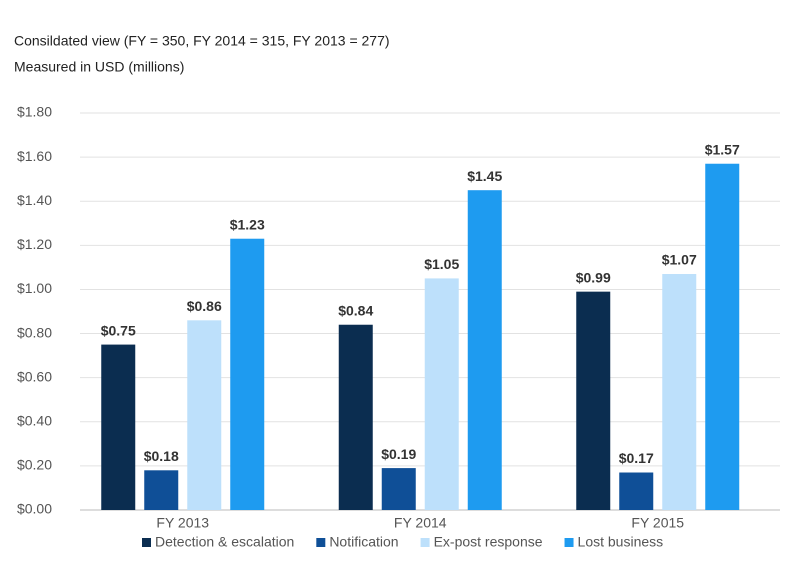 This screenshot has height=565, width=811. Describe the element at coordinates (34, 200) in the screenshot. I see `y-tick-label: $1.40` at that location.